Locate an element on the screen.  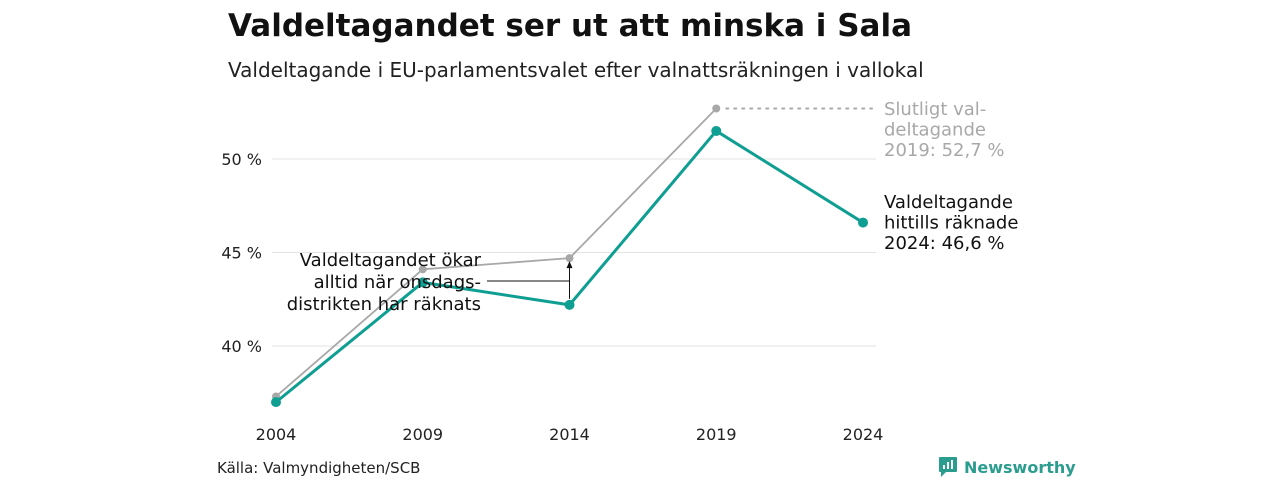
x-tick-label: 2014 is located at coordinates (569, 434).